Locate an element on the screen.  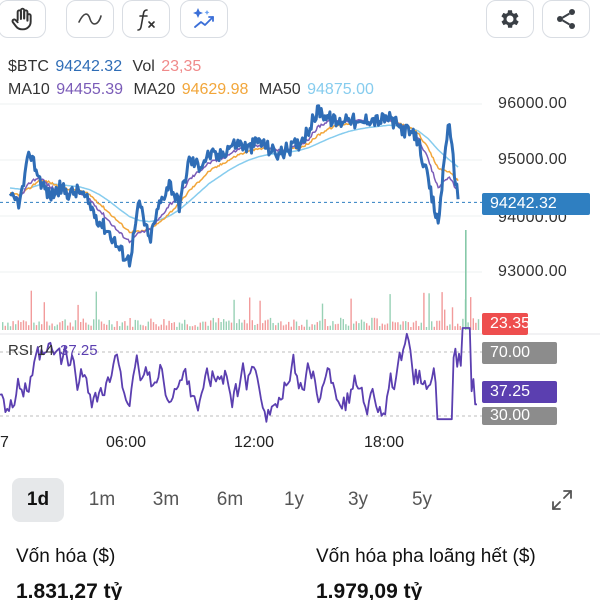
settings-button is located at coordinates (510, 19).